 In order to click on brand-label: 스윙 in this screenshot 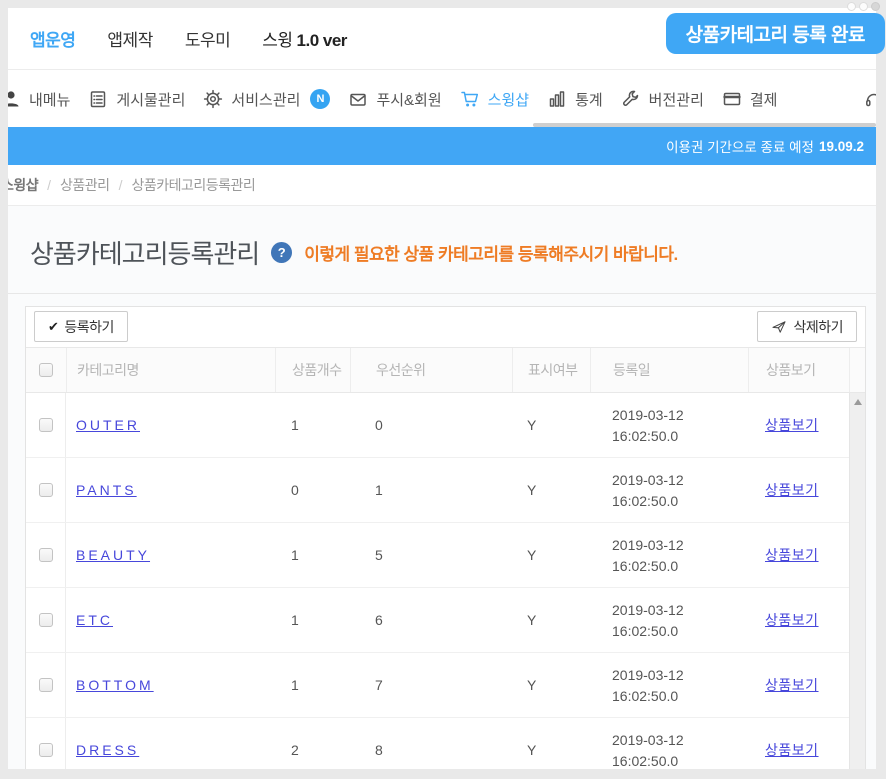, I will do `click(277, 40)`.